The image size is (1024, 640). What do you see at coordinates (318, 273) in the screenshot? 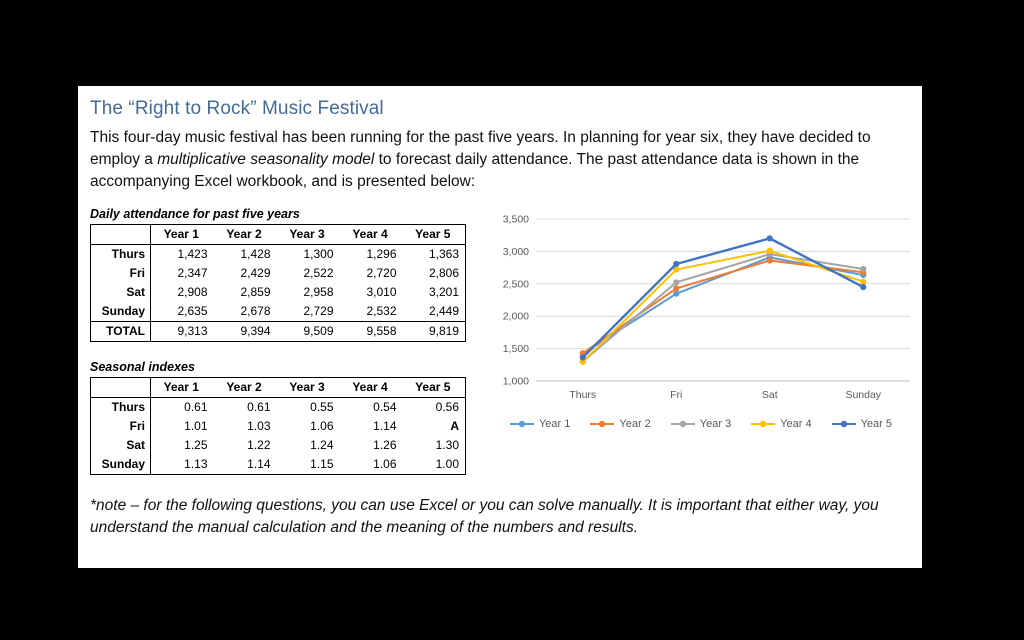
I see `table-cell: 2,522` at bounding box center [318, 273].